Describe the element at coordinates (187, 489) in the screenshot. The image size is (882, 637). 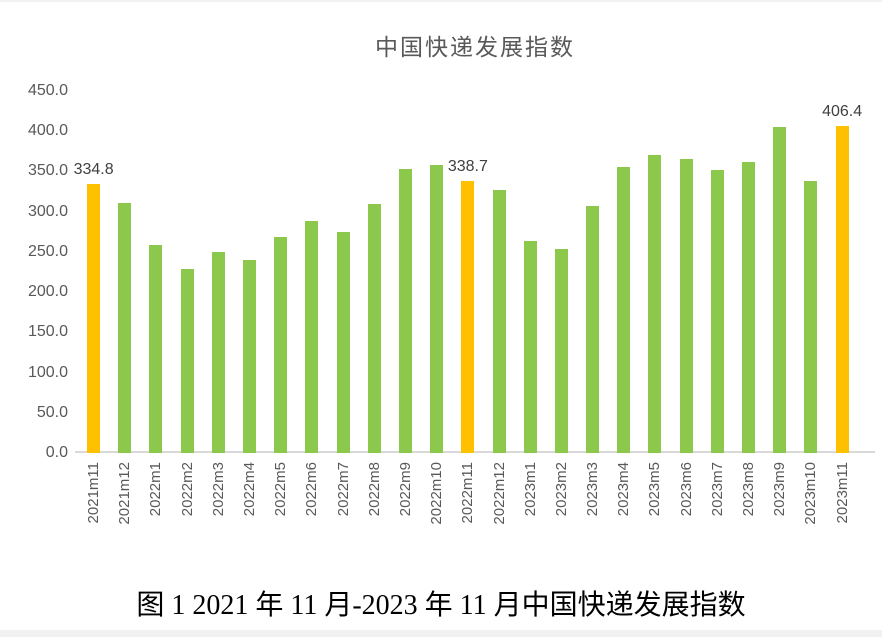
I see `x-tick-label: 2022m2` at that location.